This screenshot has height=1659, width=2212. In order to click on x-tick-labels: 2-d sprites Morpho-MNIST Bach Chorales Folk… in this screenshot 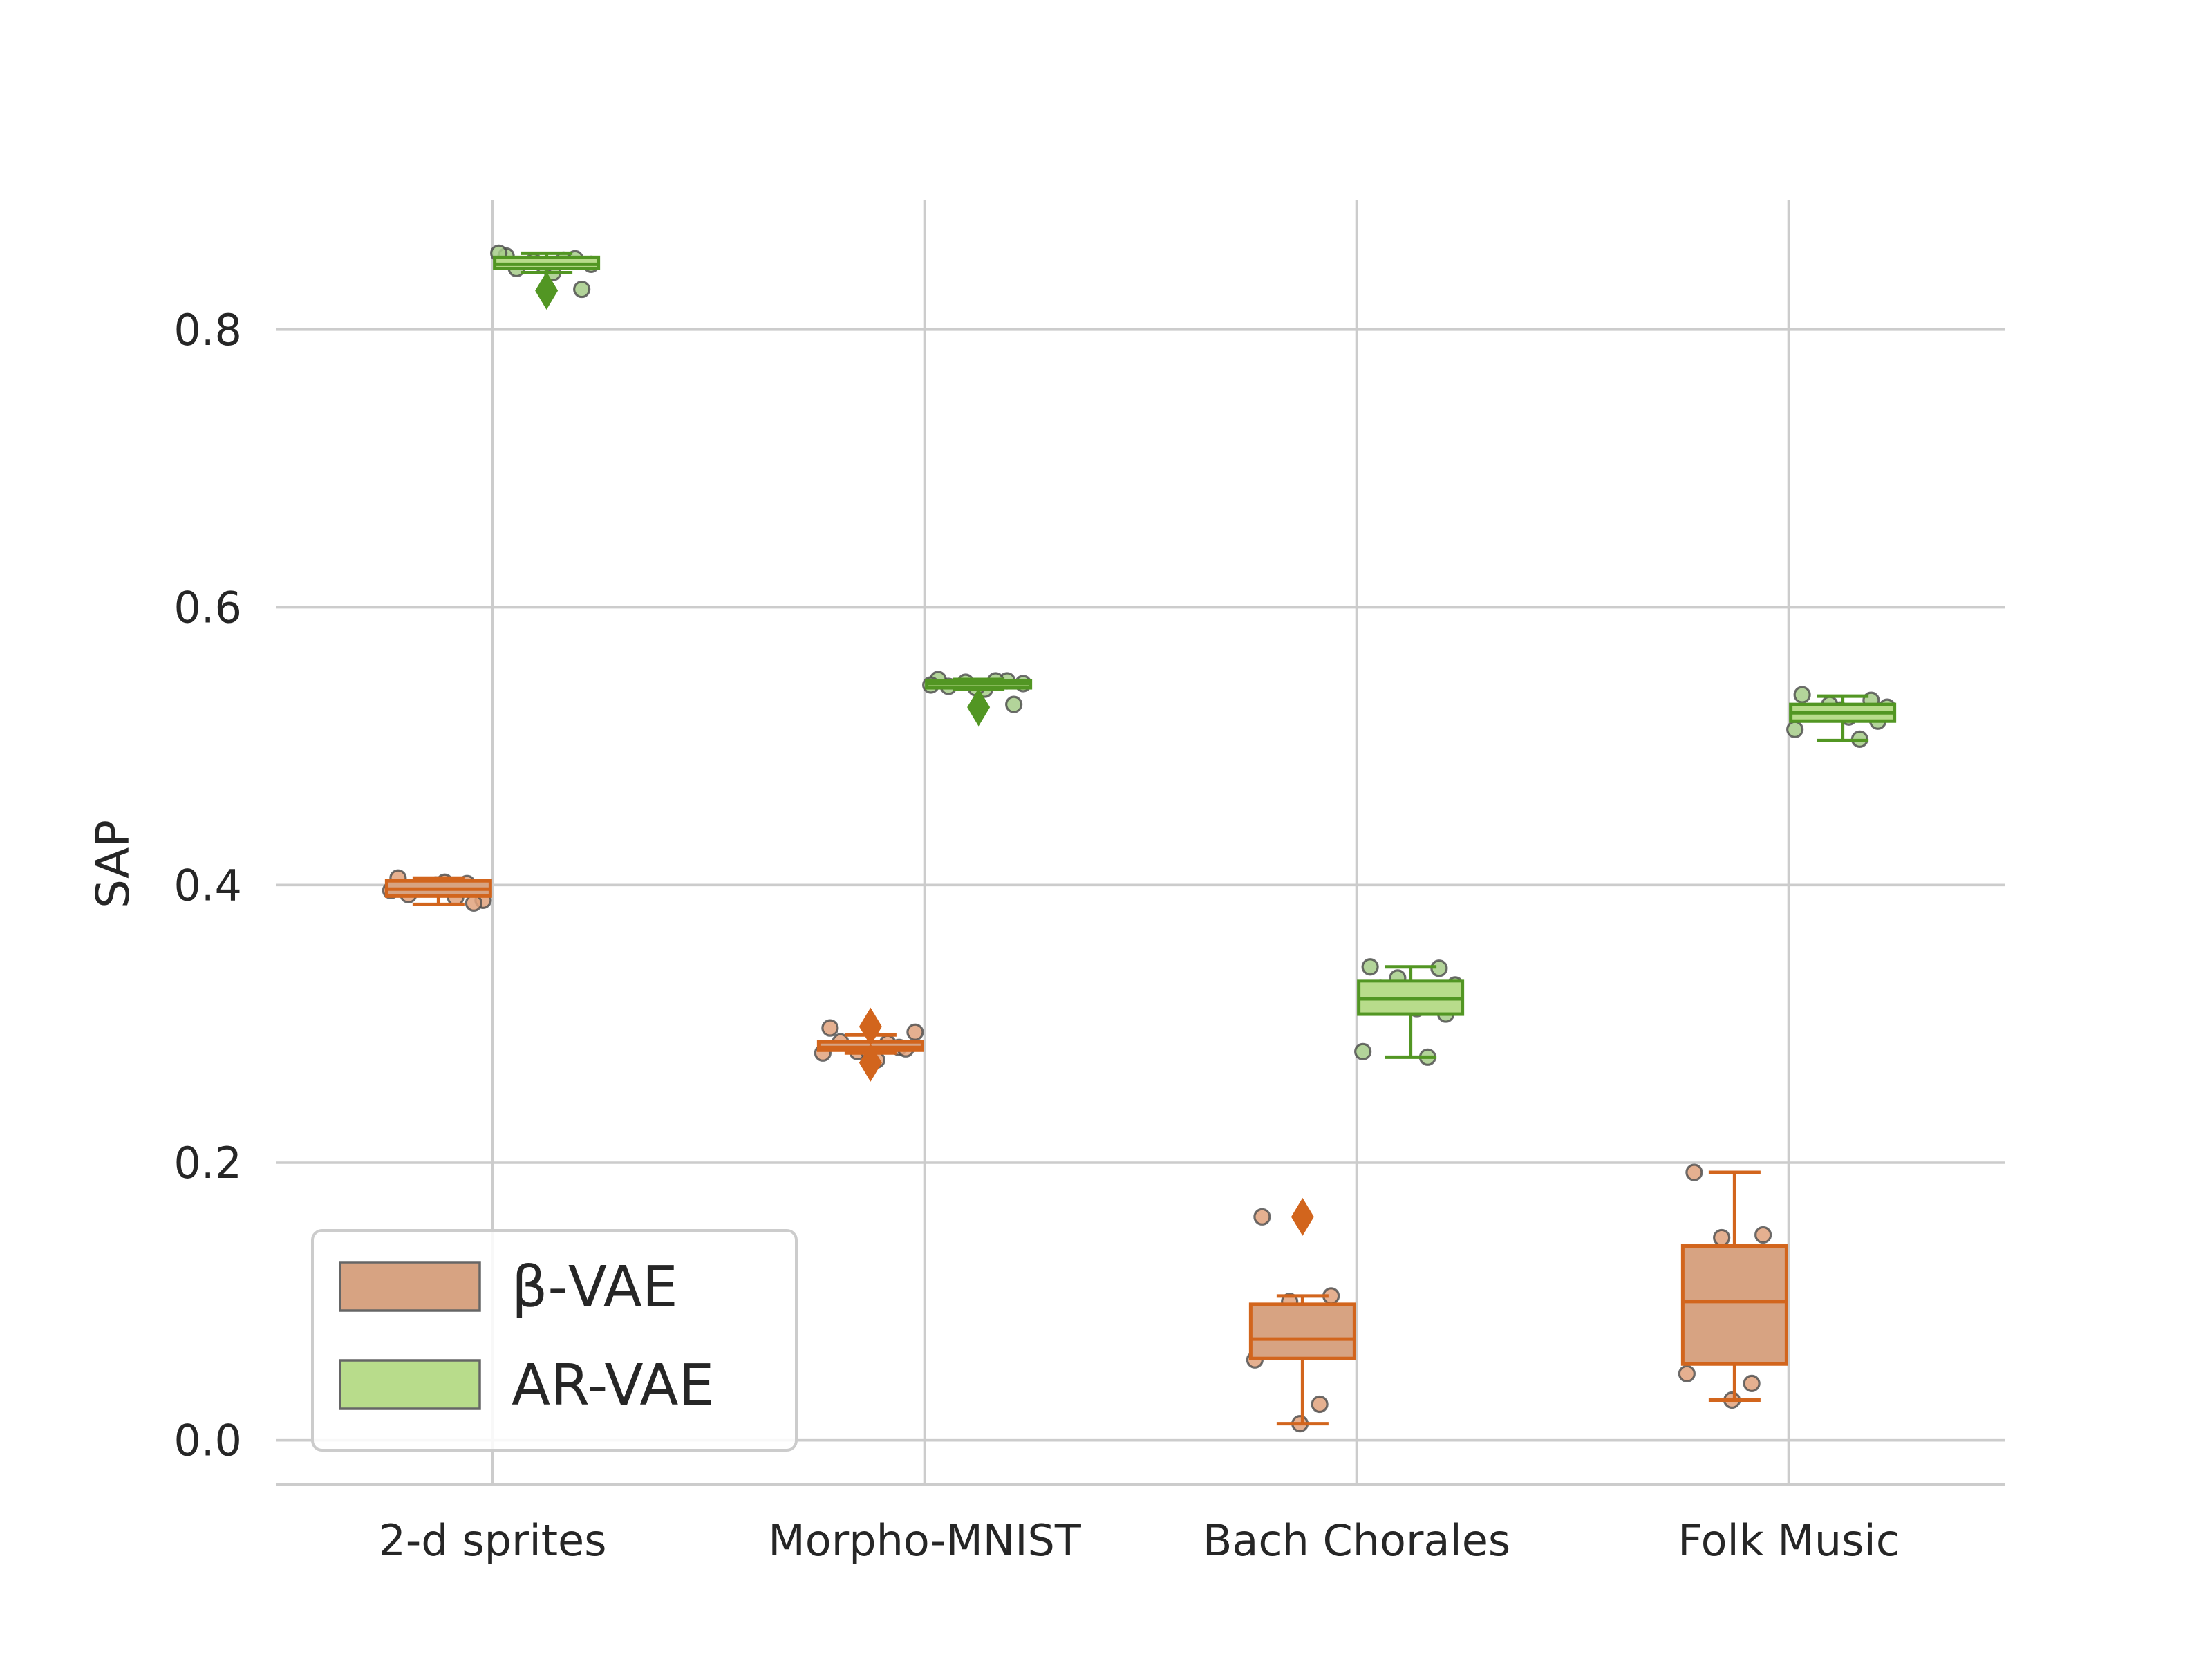, I will do `click(1138, 1540)`.